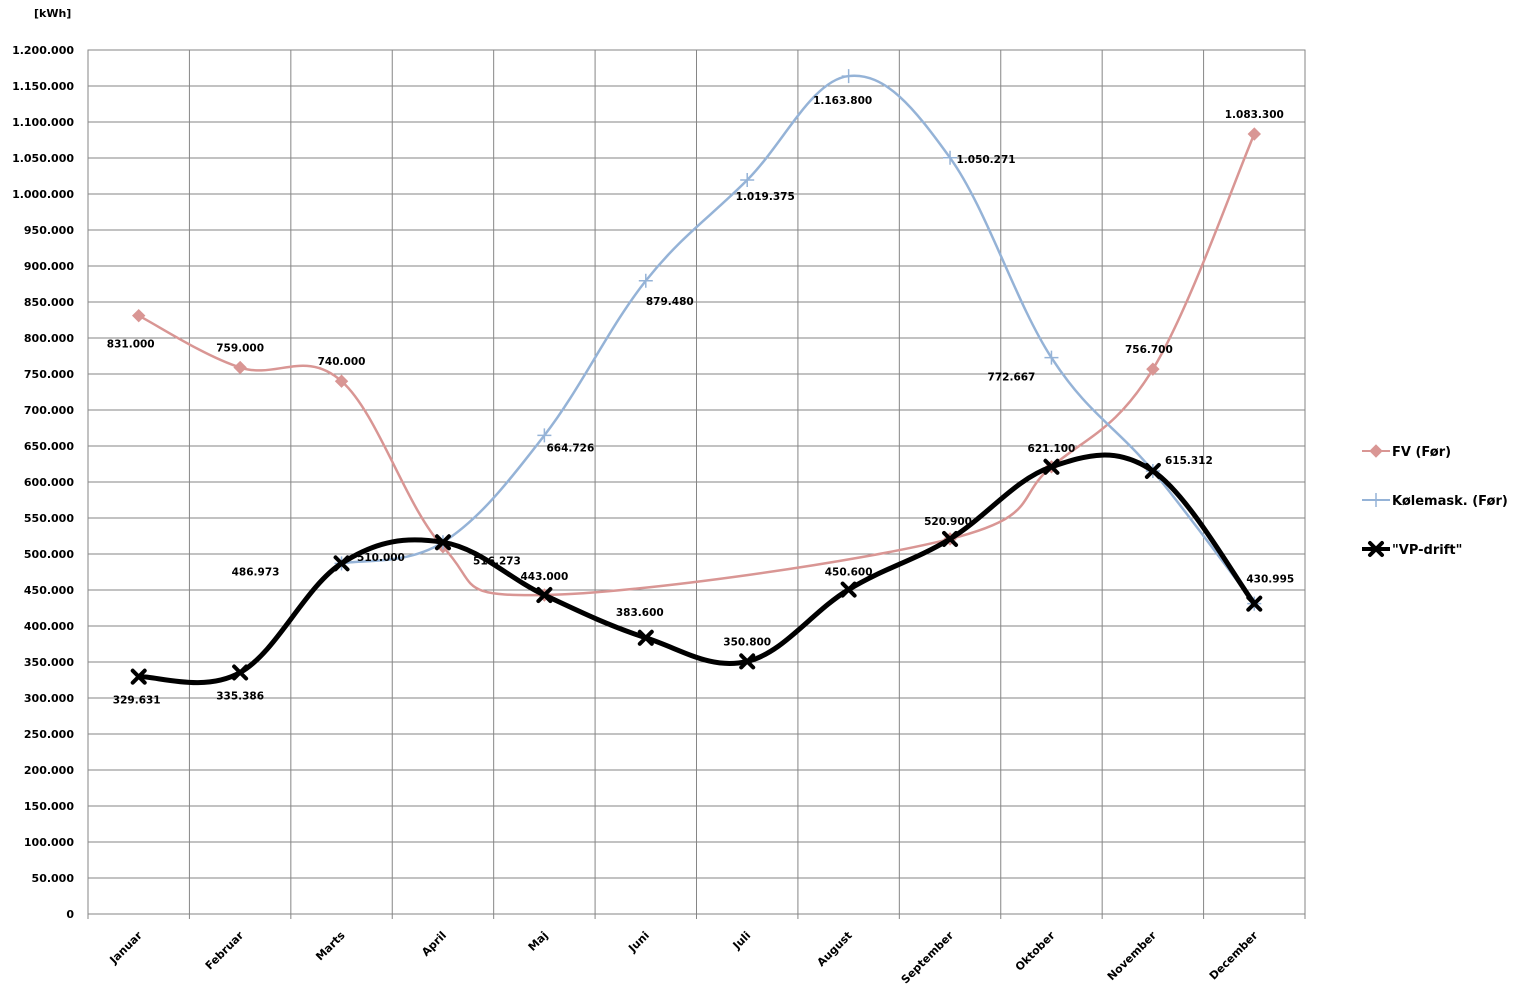 This screenshot has width=1520, height=985. Describe the element at coordinates (240, 697) in the screenshot. I see `data-label: 335.386` at that location.